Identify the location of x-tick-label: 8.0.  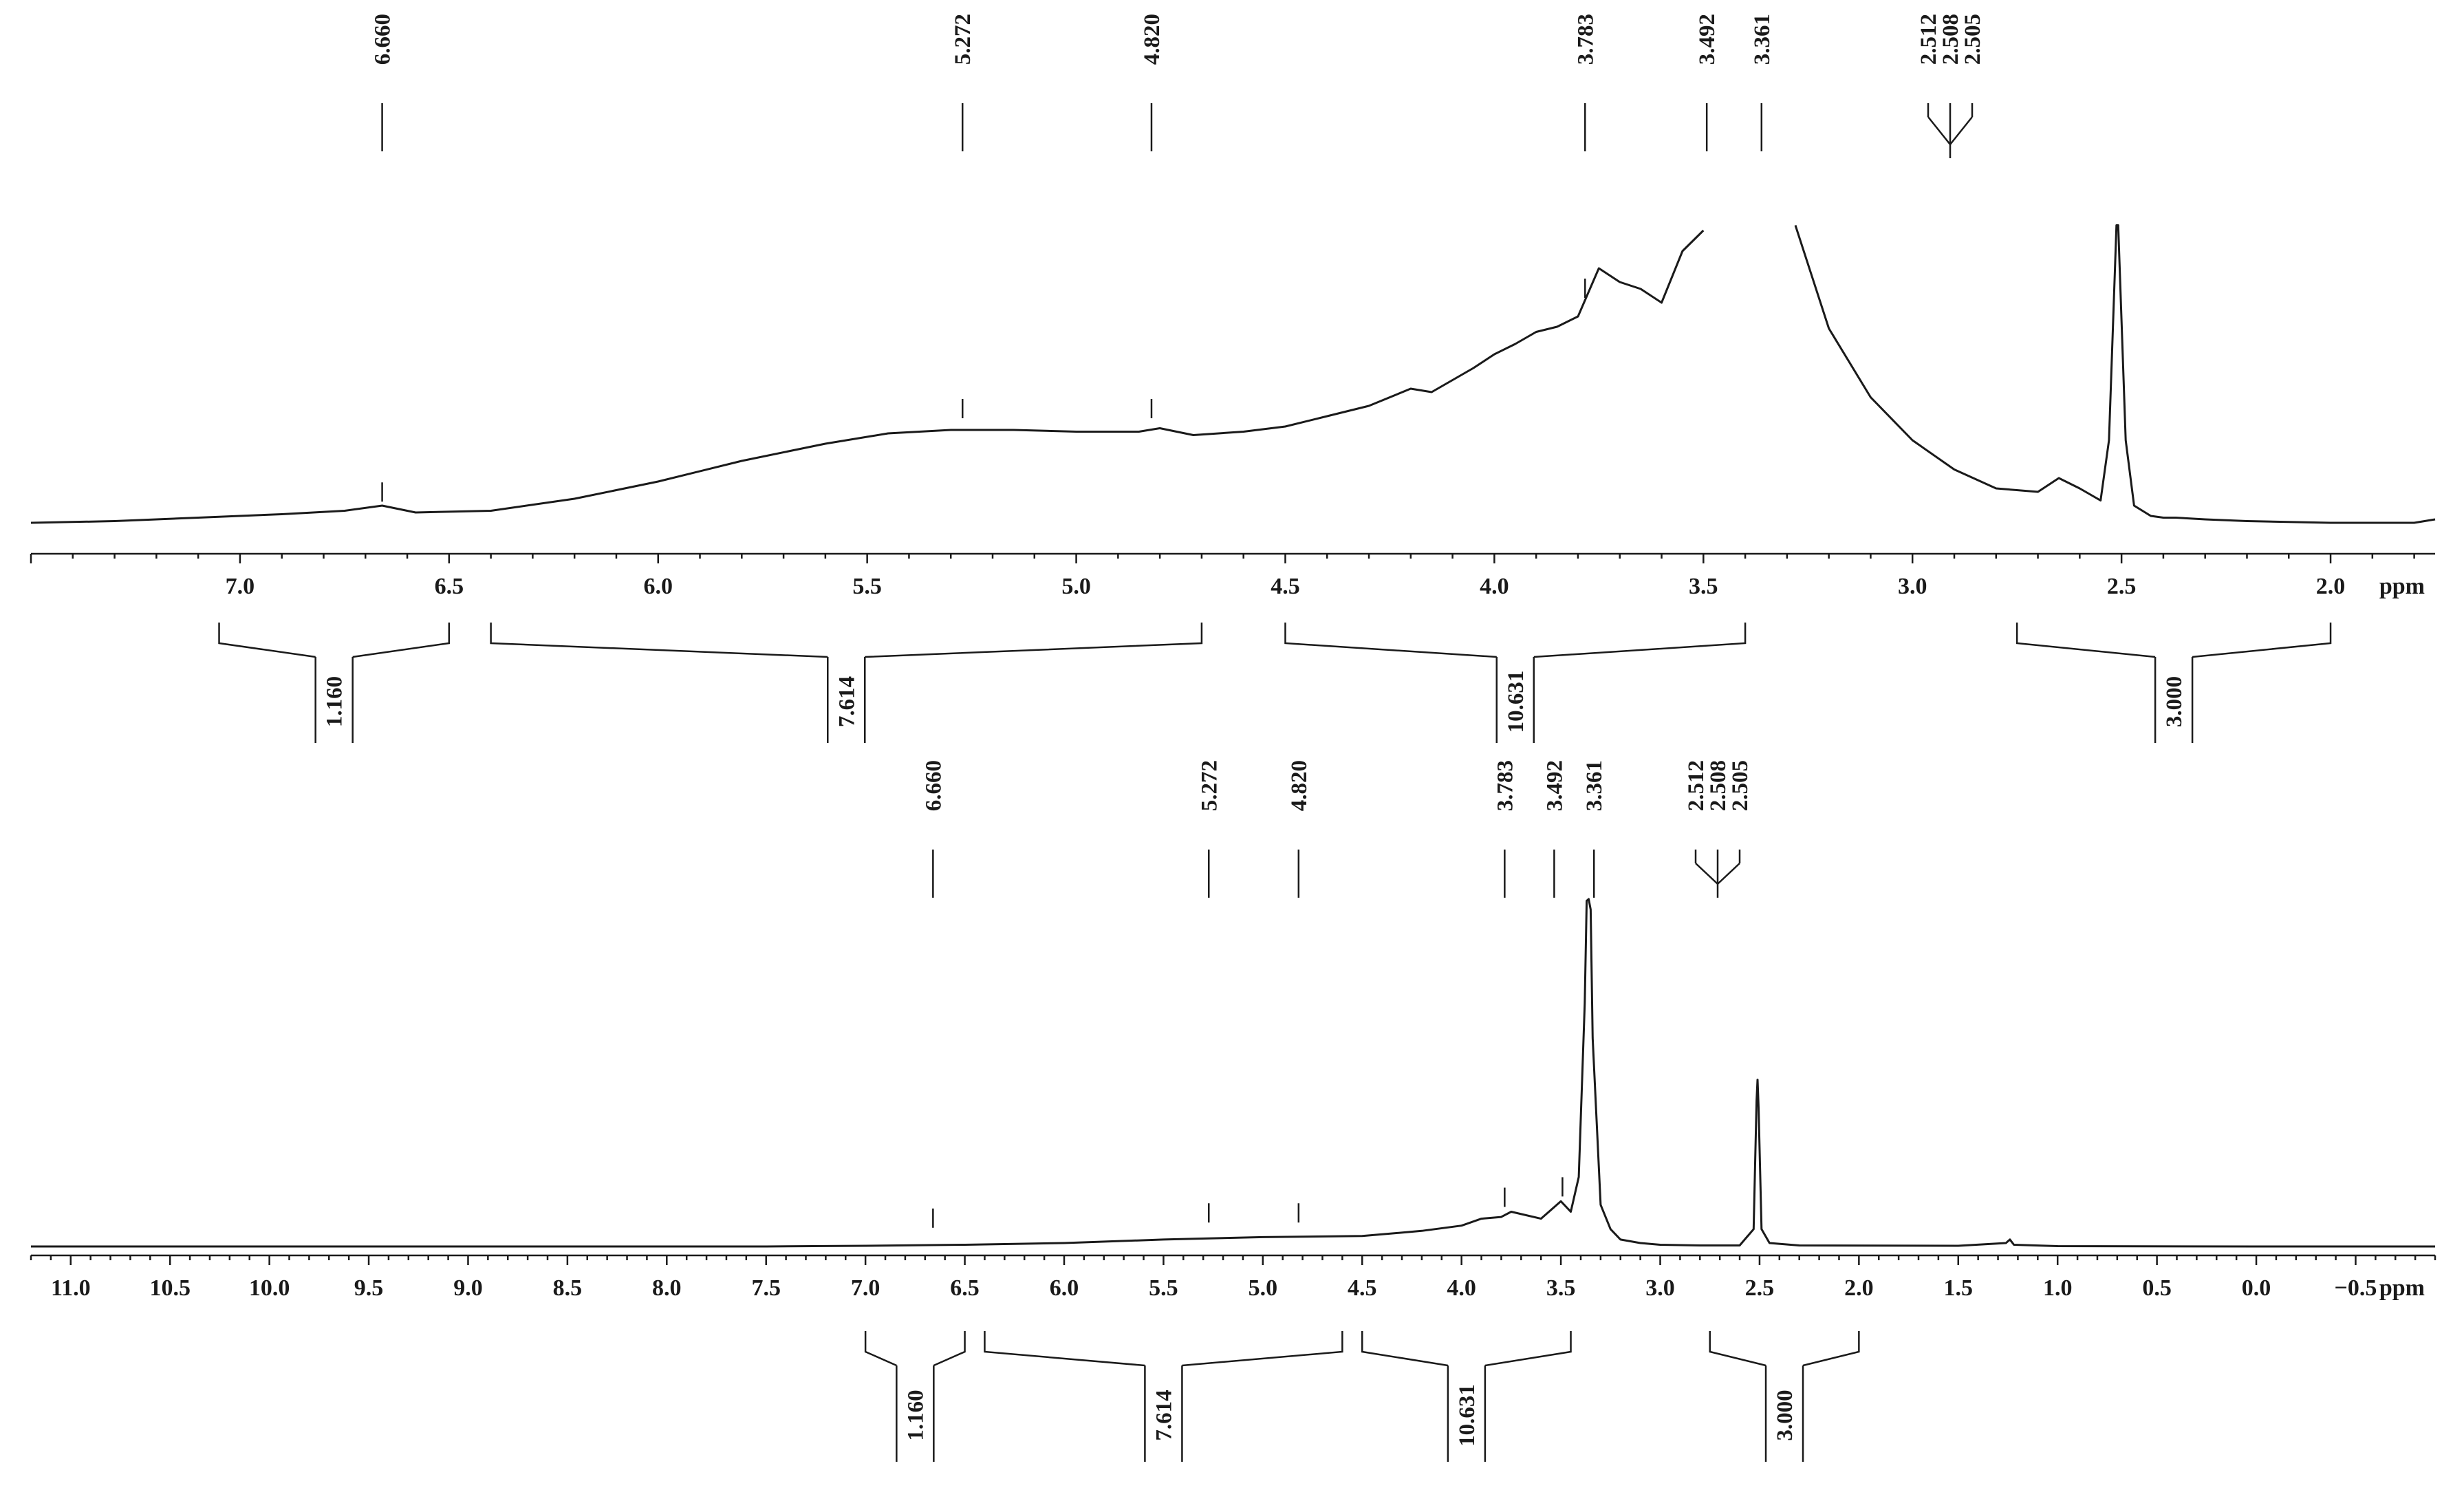
(667, 1288).